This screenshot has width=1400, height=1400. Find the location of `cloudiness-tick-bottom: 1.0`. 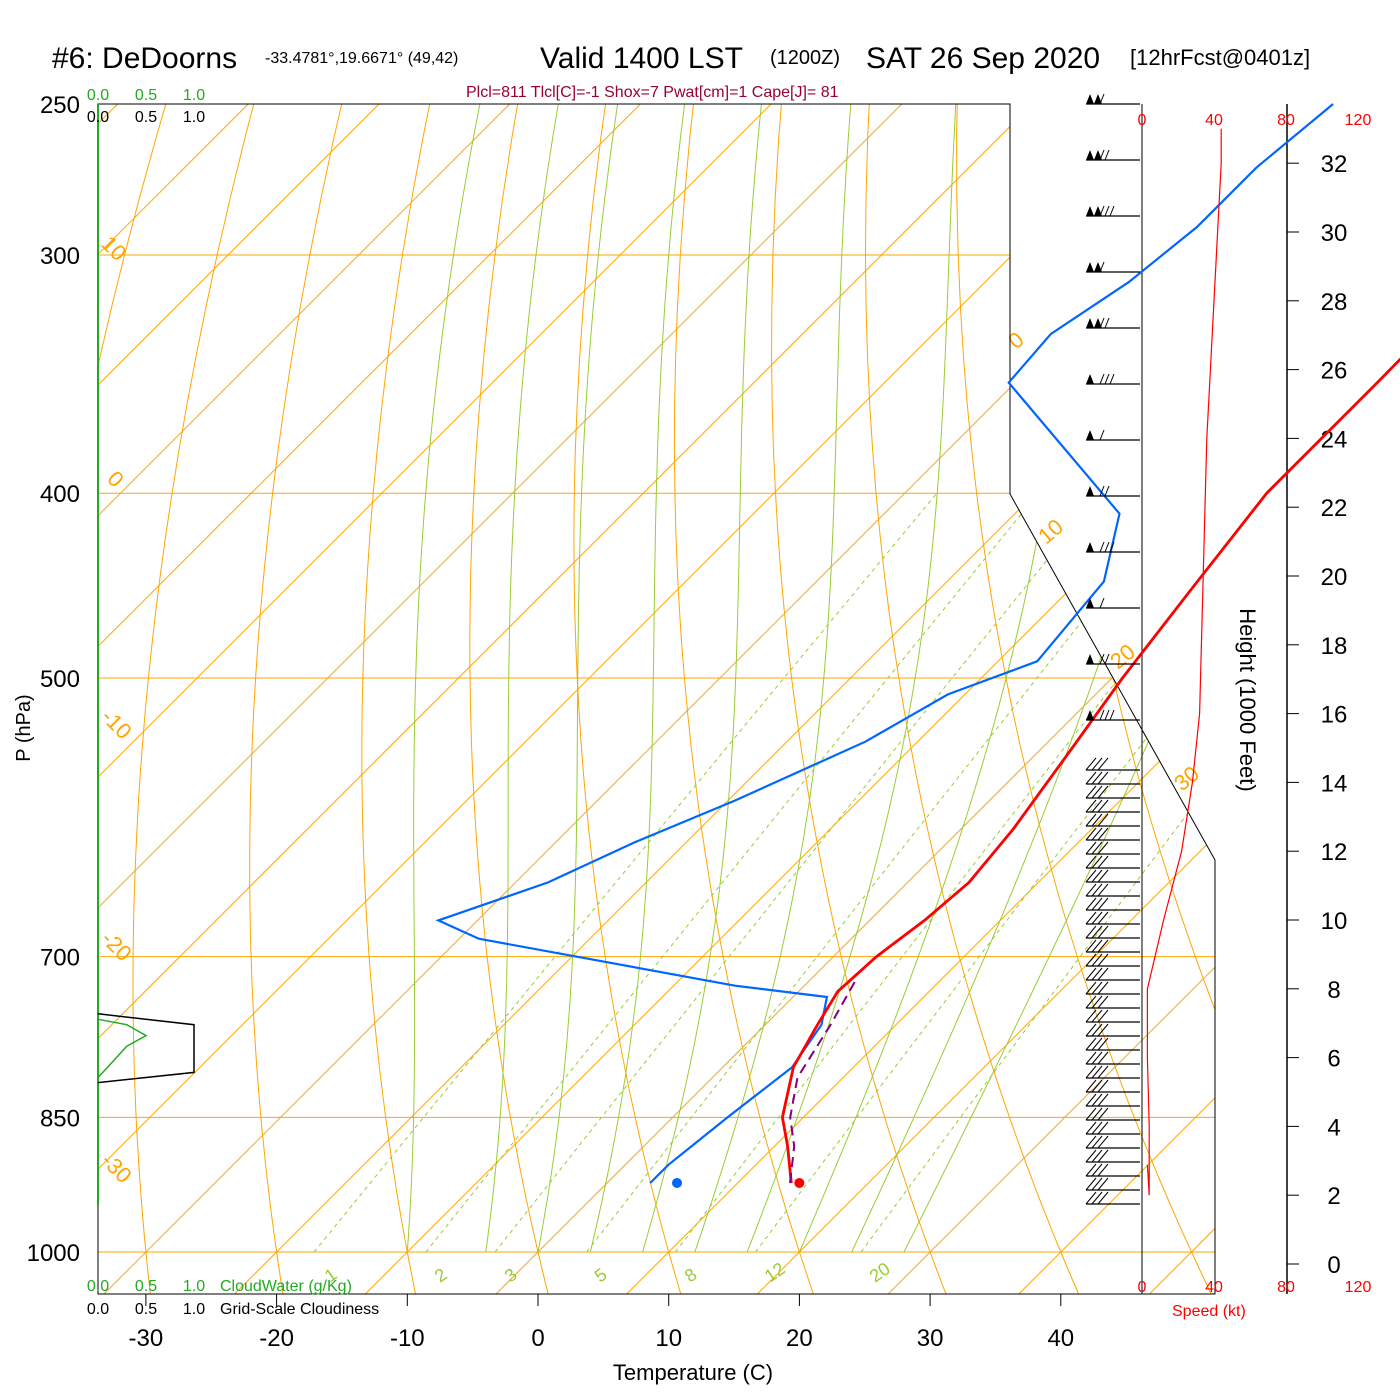

cloudiness-tick-bottom: 1.0 is located at coordinates (194, 1309).